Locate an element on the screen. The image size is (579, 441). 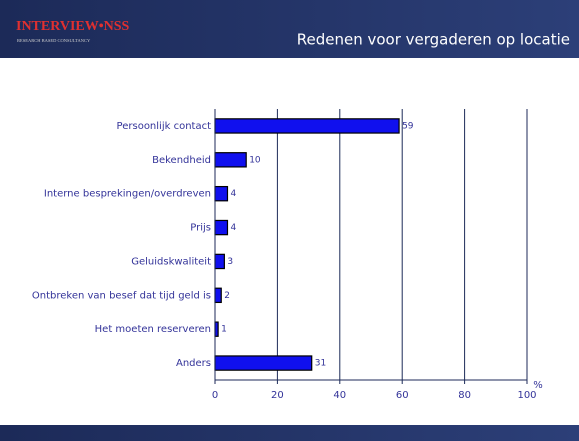
x-tick-label: 0 is located at coordinates (215, 395).